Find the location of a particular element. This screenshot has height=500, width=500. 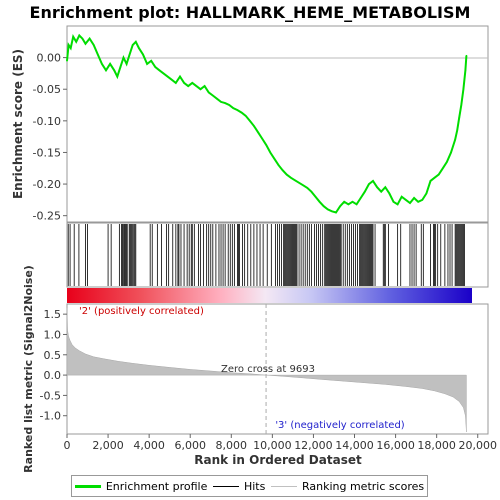

metric-y-tick-label: 1.5 is located at coordinates (53, 314).